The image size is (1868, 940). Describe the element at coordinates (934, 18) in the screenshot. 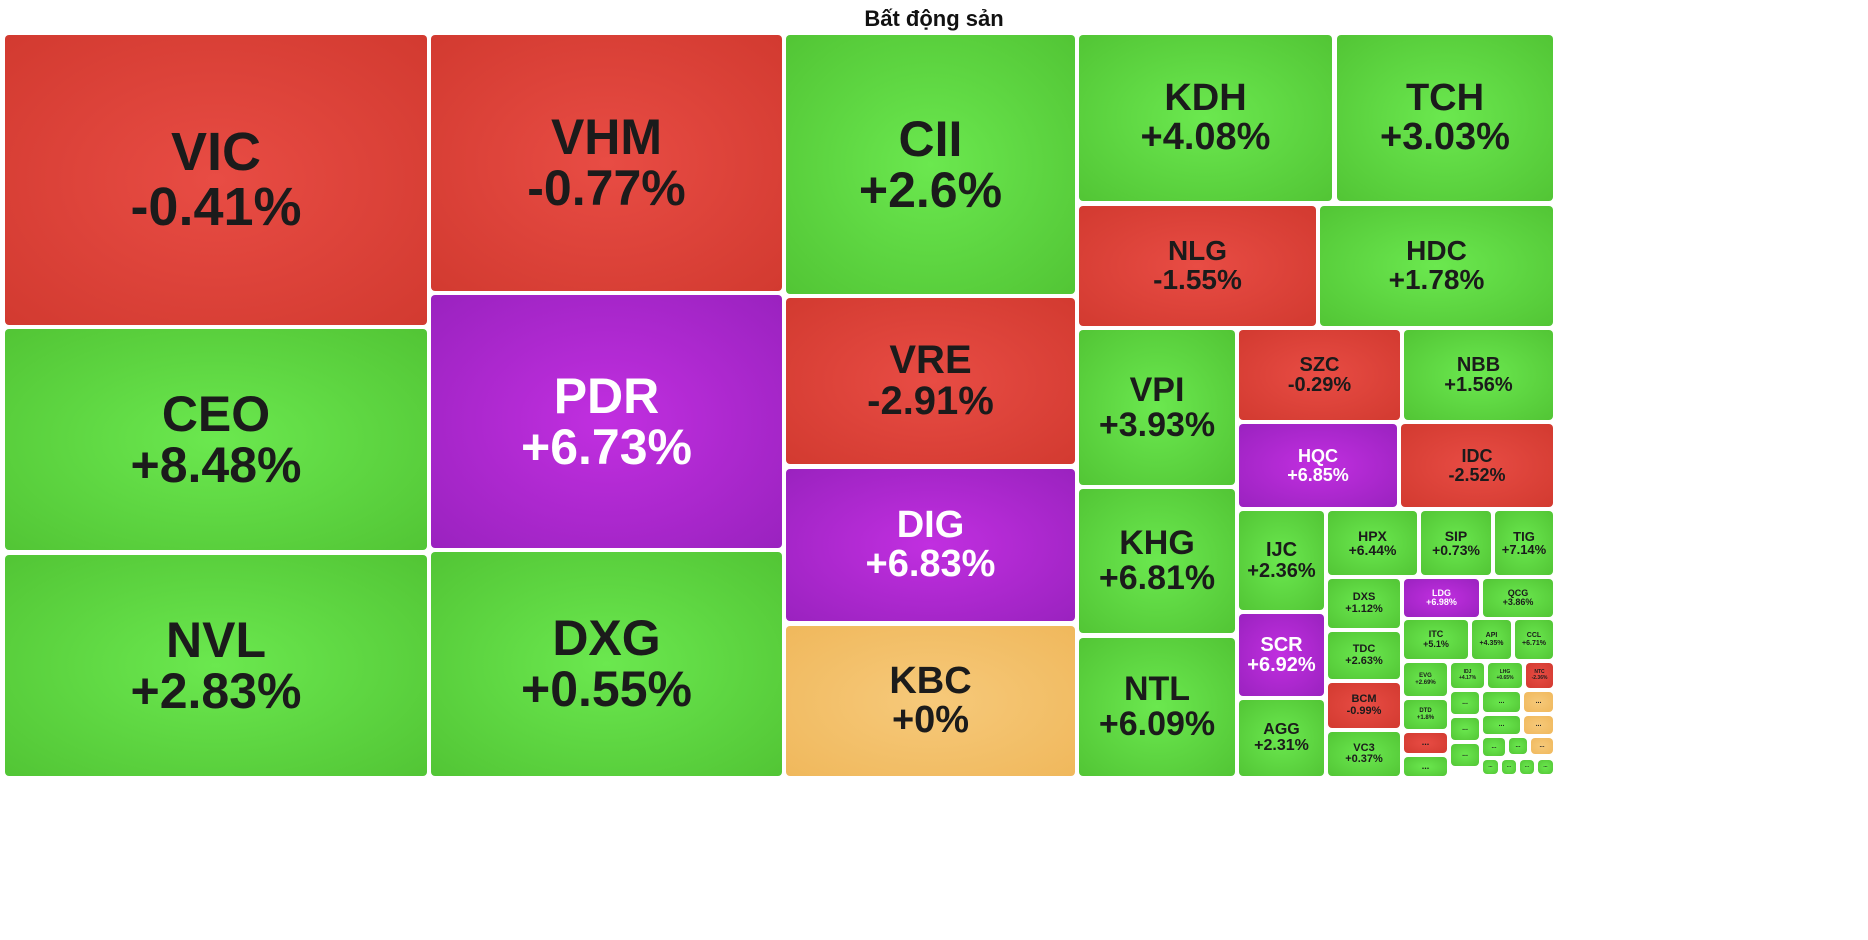

I see `chart-title: Bất động sản` at that location.